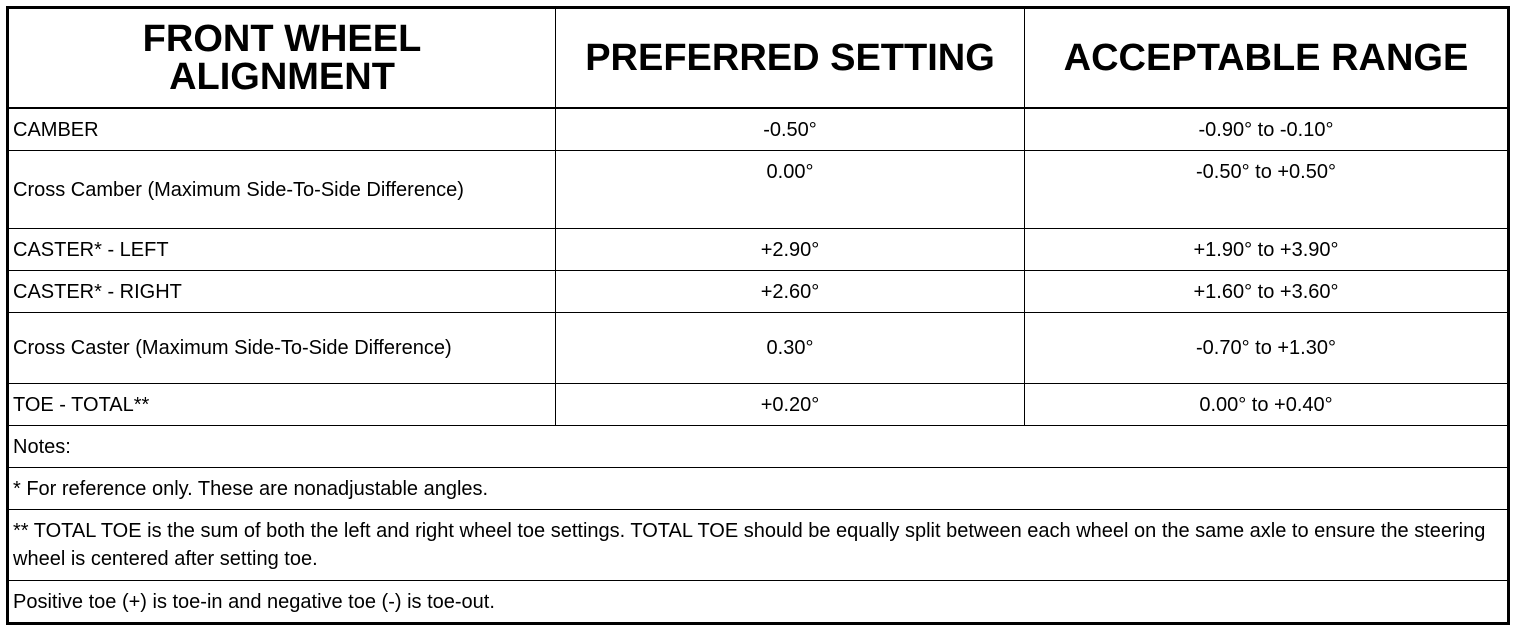  What do you see at coordinates (790, 249) in the screenshot?
I see `preferred-value: +2.90°` at bounding box center [790, 249].